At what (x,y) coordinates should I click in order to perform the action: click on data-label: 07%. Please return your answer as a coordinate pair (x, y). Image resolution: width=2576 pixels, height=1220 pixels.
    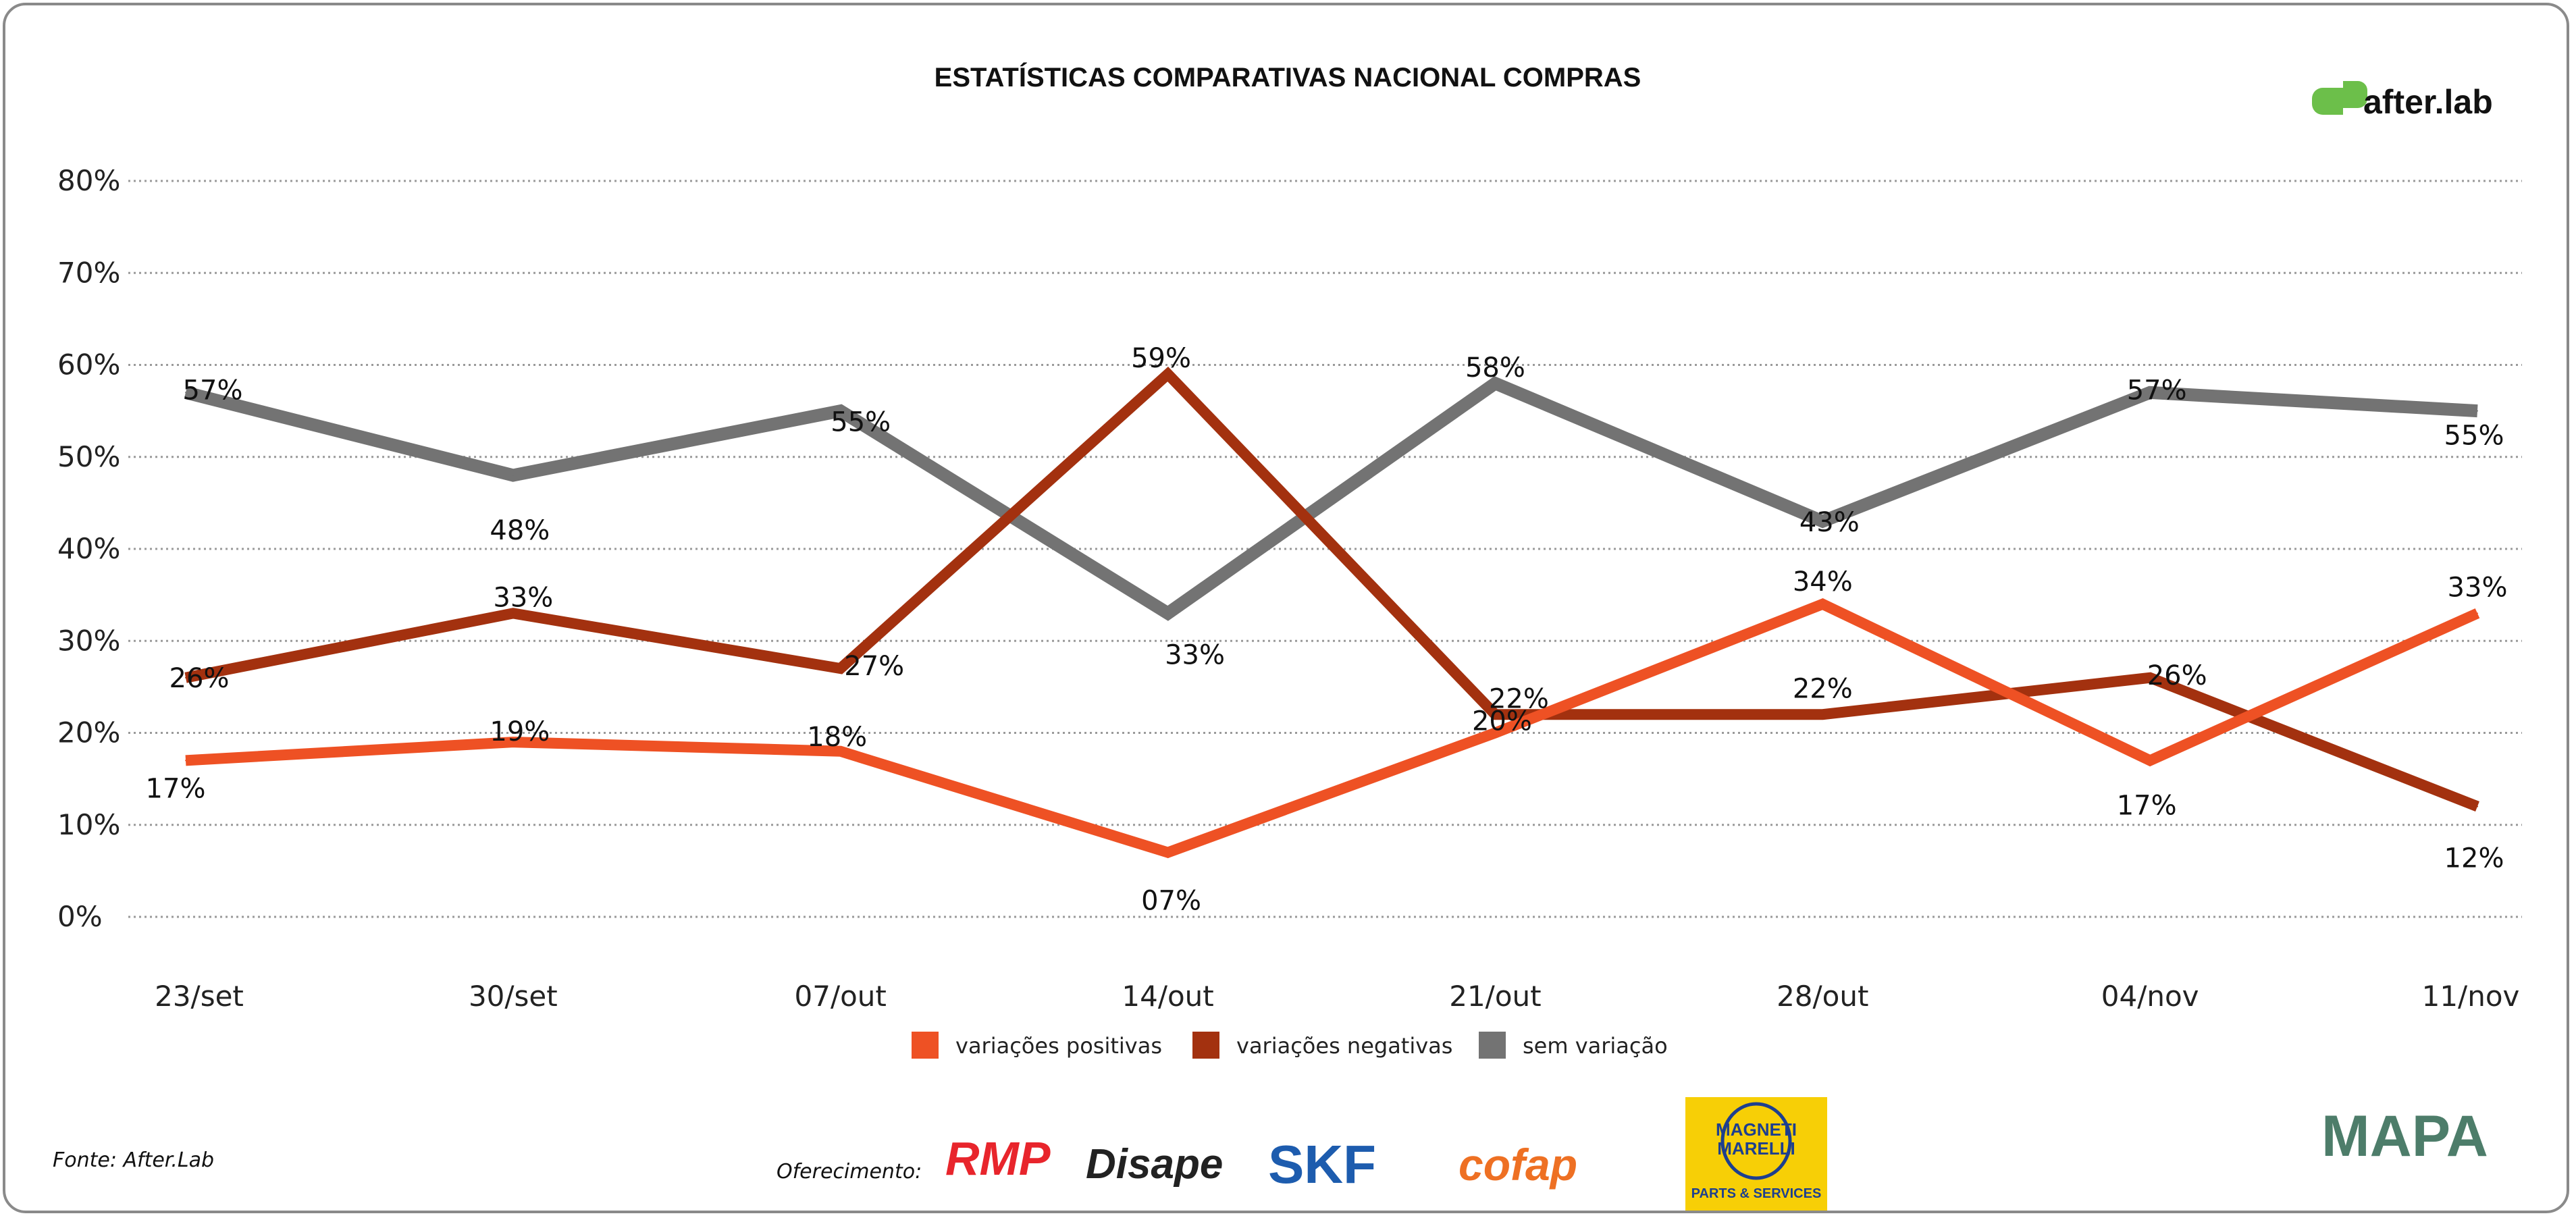
    Looking at the image, I should click on (1171, 902).